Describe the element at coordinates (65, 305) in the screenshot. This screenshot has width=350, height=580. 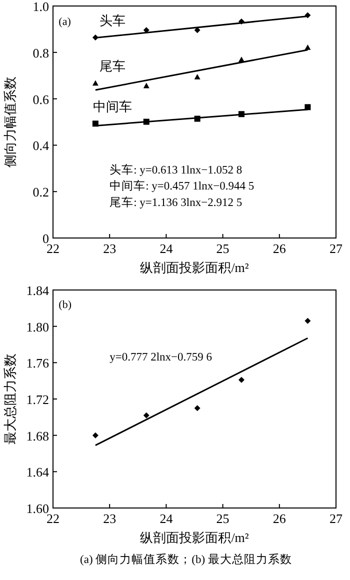
I see `annotation: (b)` at that location.